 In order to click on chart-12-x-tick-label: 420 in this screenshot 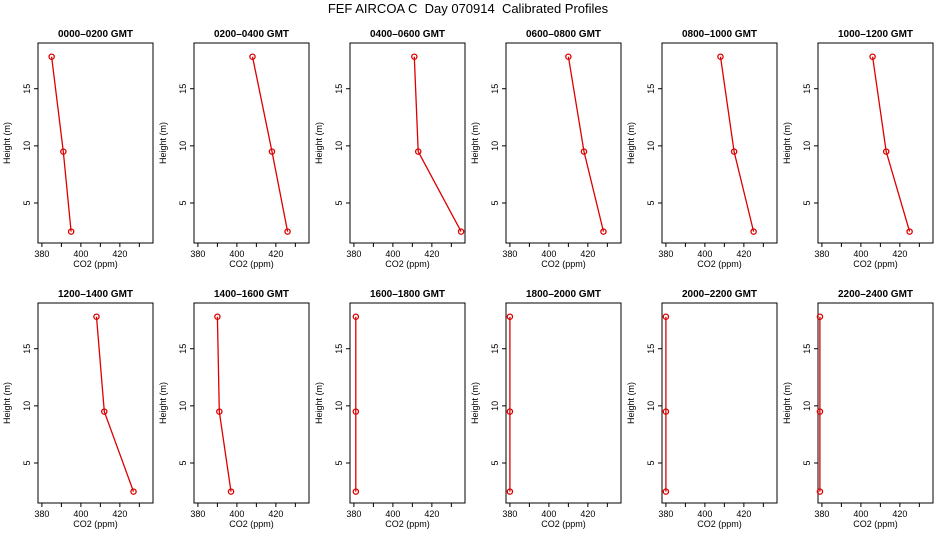, I will do `click(899, 514)`.